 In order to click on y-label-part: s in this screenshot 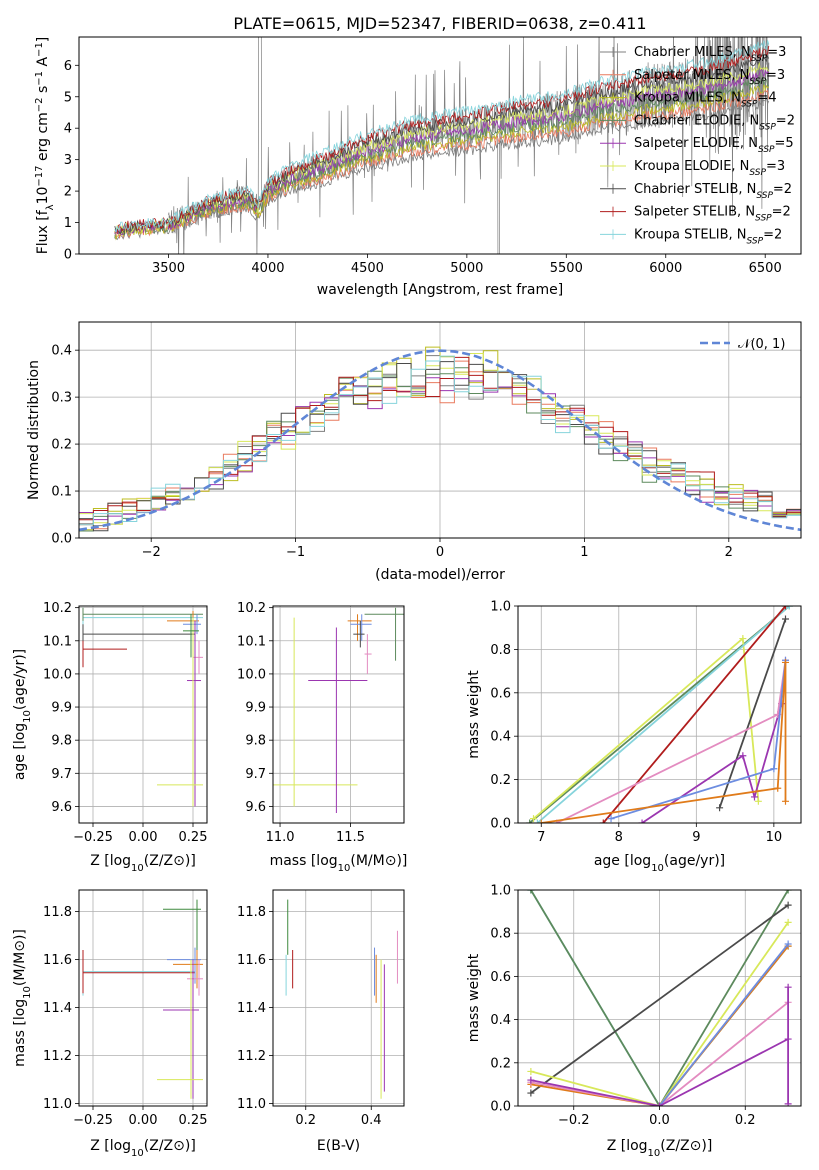, I will do `click(43, 92)`.